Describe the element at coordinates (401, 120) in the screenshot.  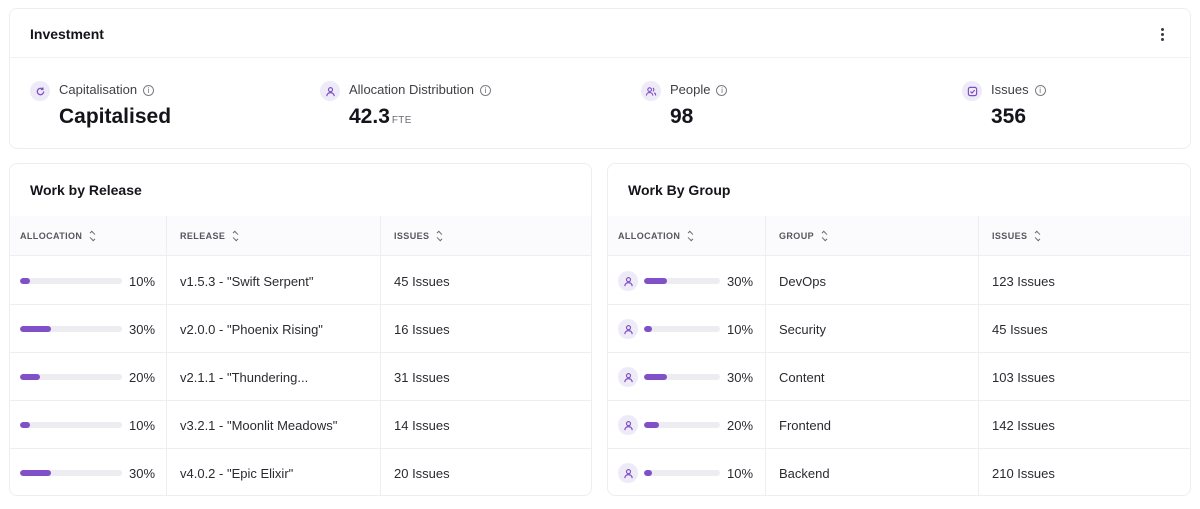
I see `metric-unit: FTE` at that location.